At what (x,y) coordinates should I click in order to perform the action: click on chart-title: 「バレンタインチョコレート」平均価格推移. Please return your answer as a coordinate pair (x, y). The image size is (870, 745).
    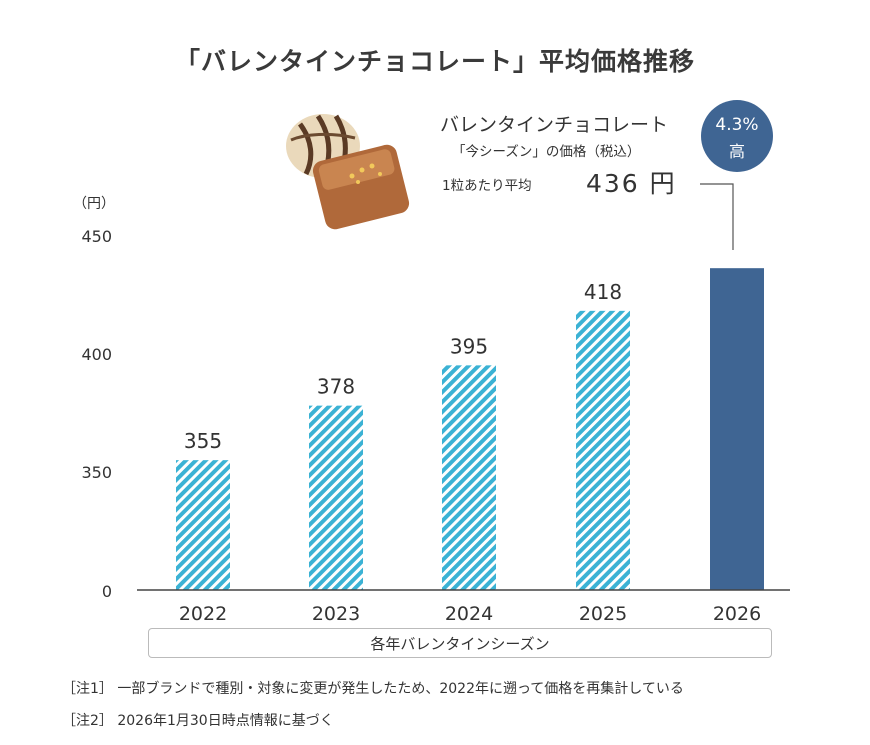
    Looking at the image, I should click on (434, 61).